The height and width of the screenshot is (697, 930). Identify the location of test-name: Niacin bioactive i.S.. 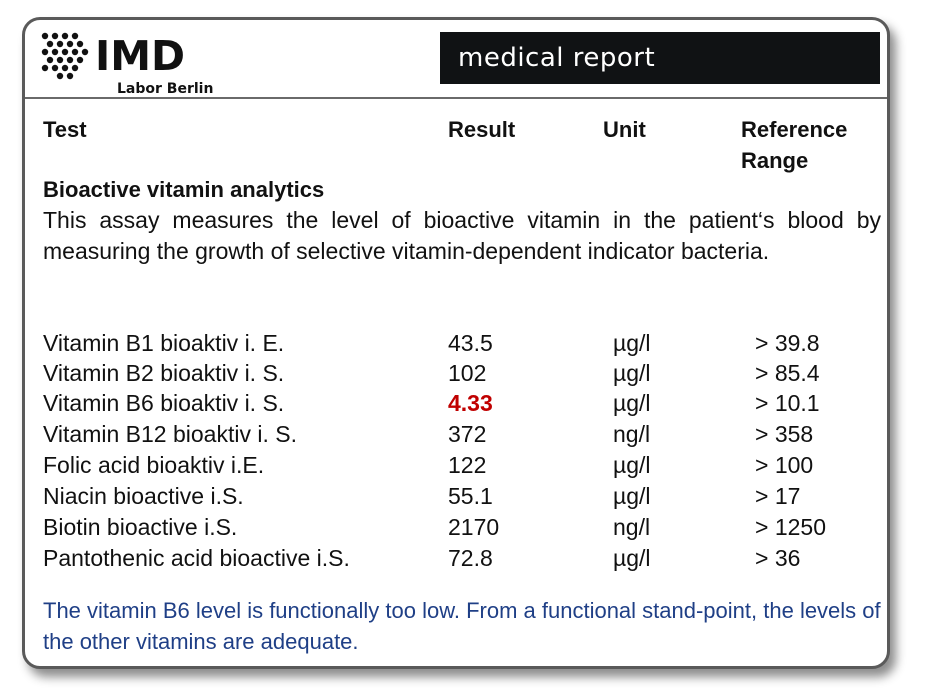
(143, 496).